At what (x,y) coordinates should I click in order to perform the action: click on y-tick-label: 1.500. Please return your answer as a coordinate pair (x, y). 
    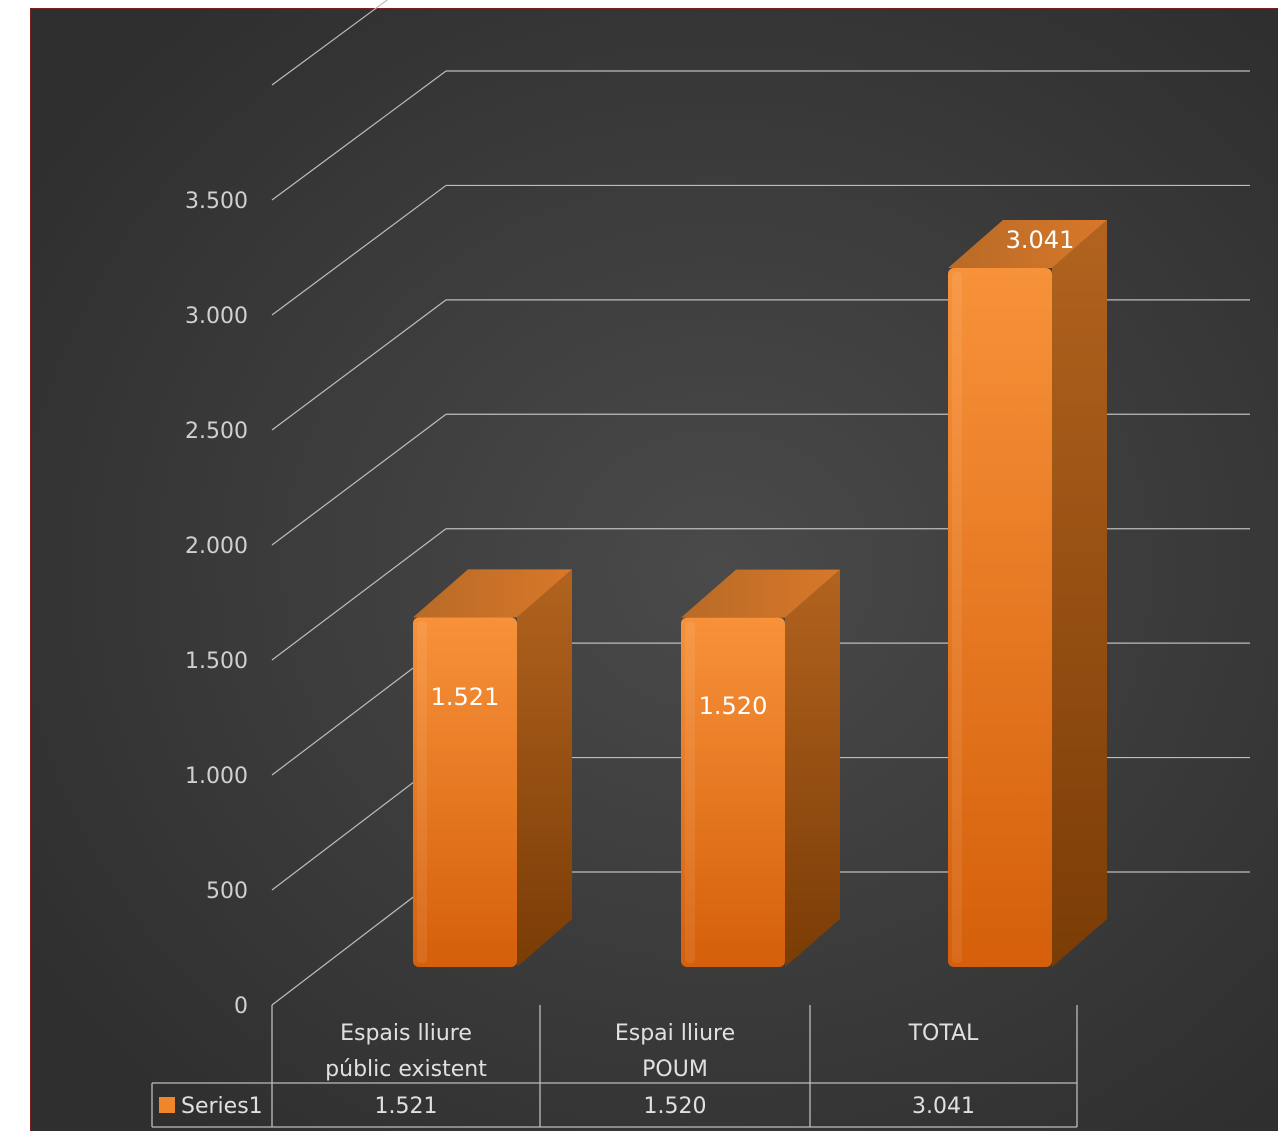
    Looking at the image, I should click on (216, 661).